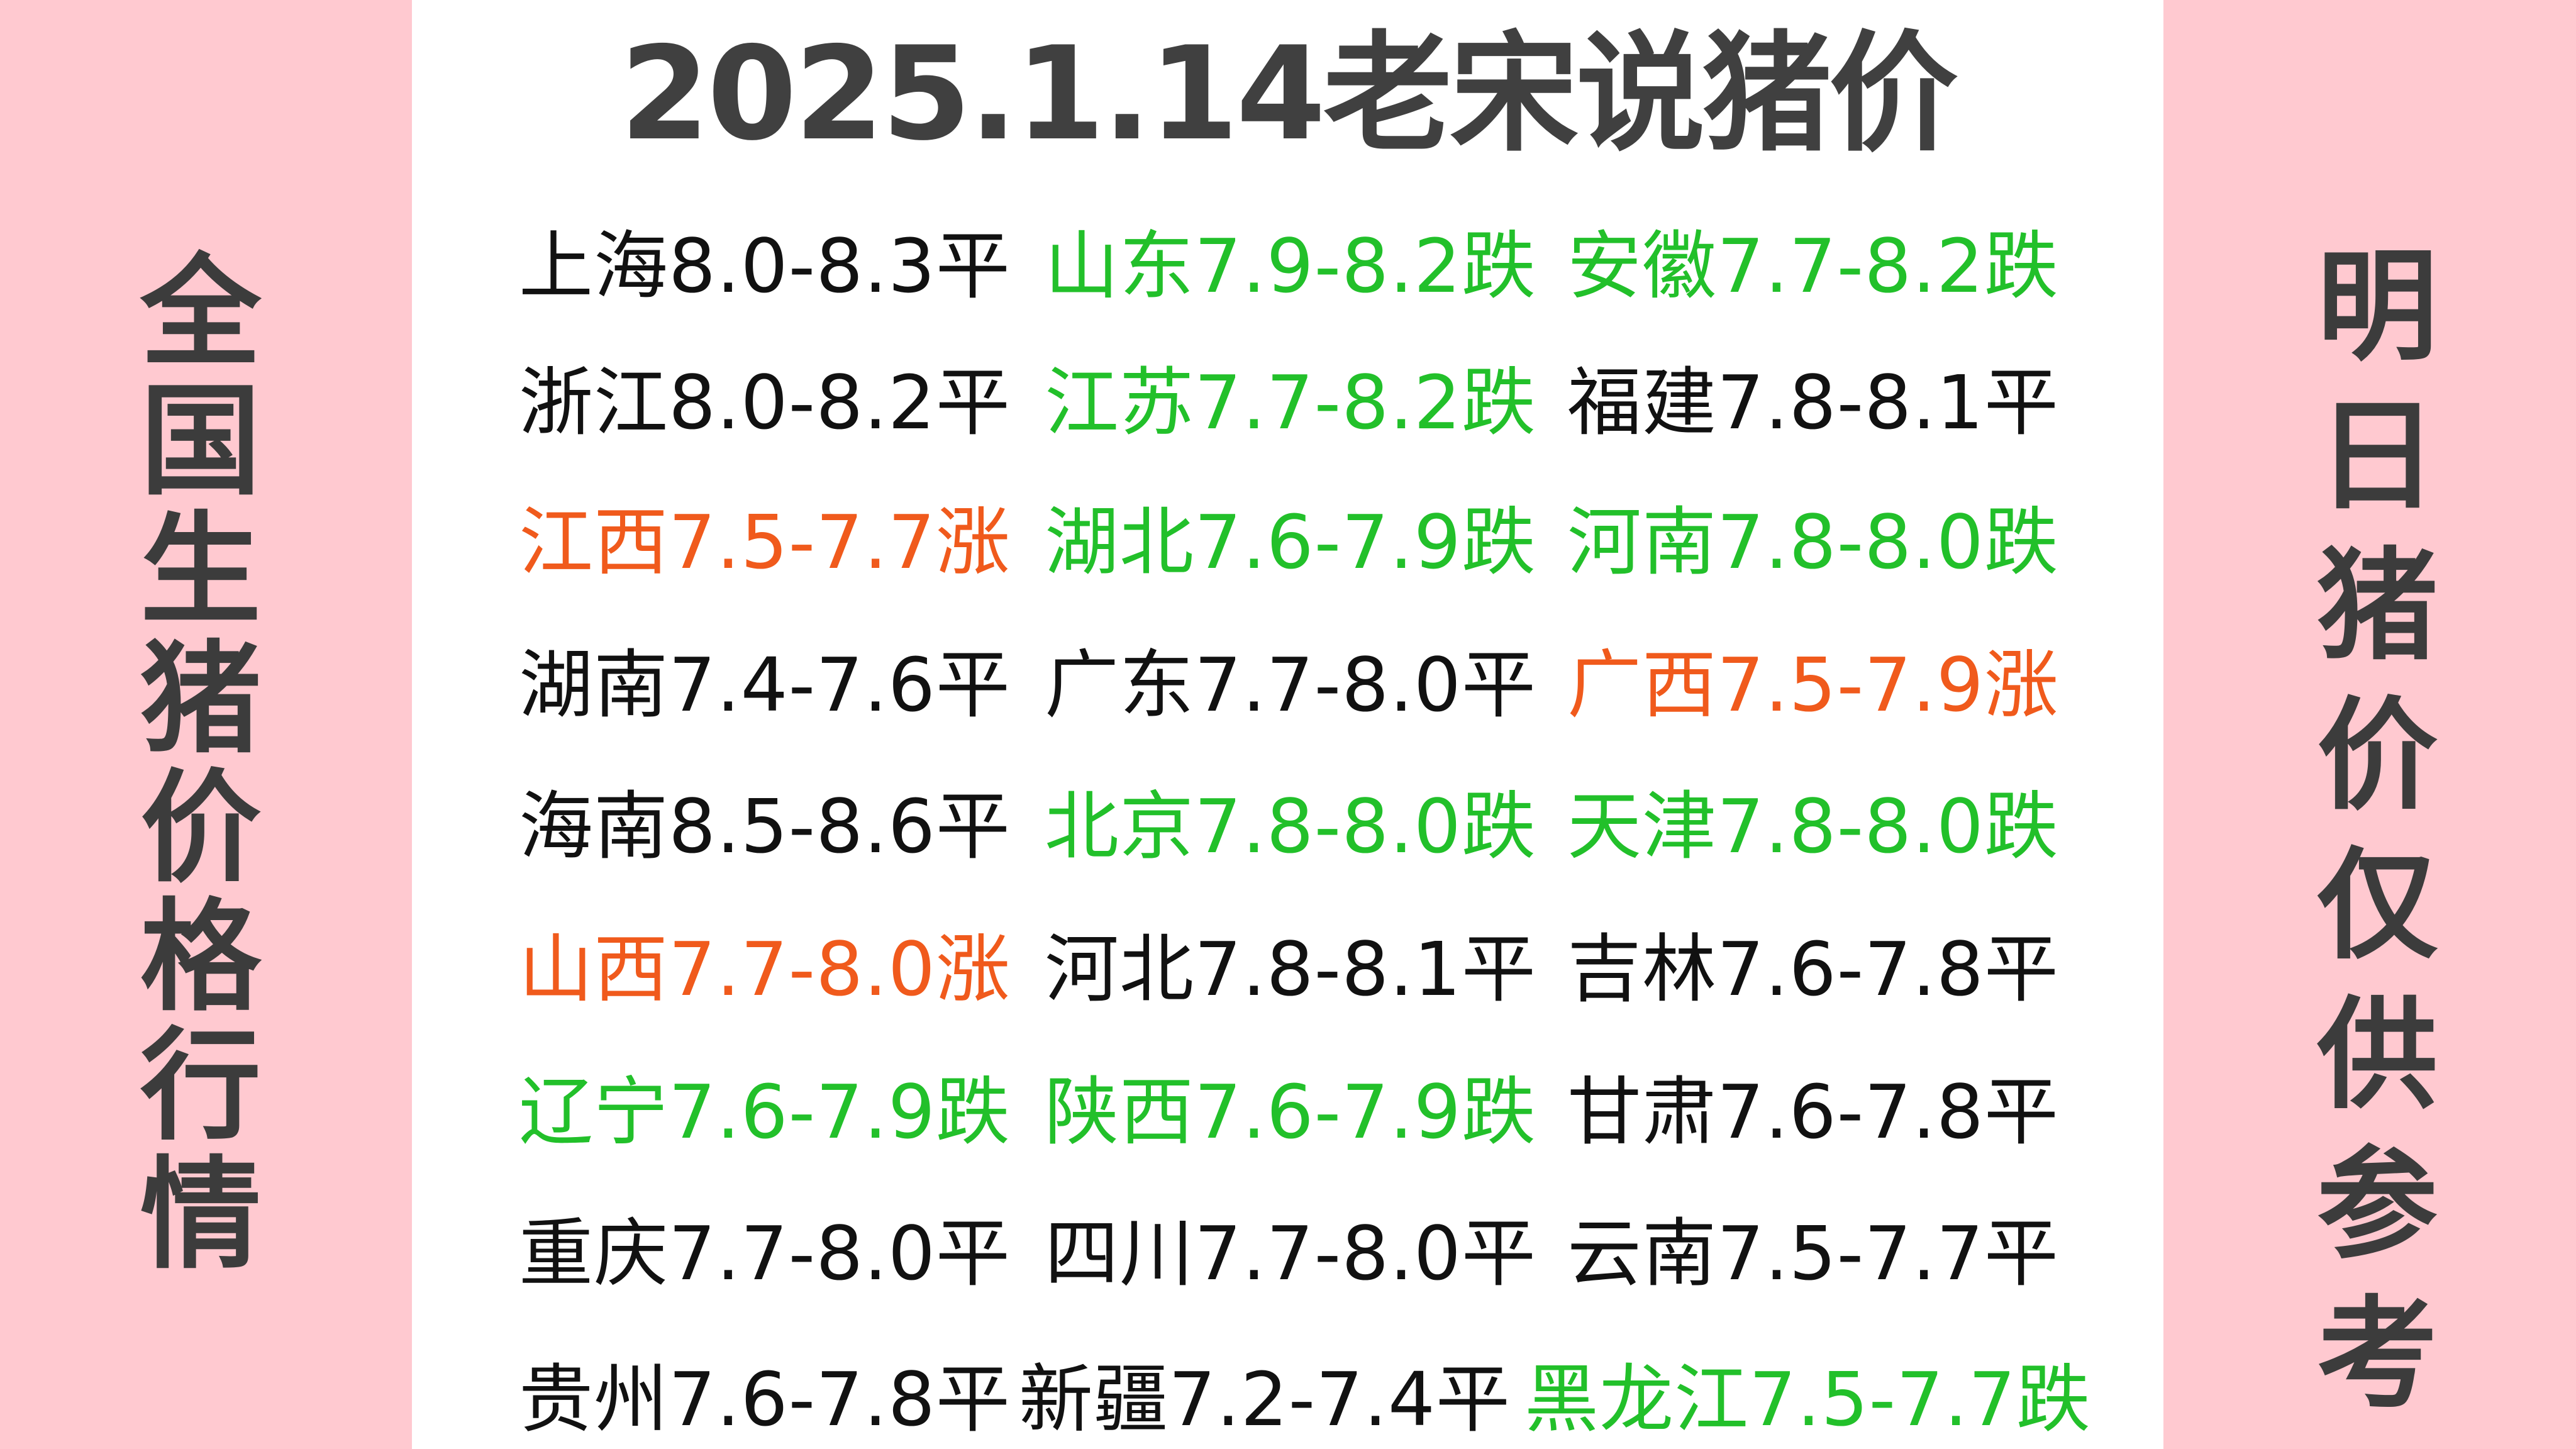  I want to click on price-cell: 山西7.7-8.0涨, so click(765, 969).